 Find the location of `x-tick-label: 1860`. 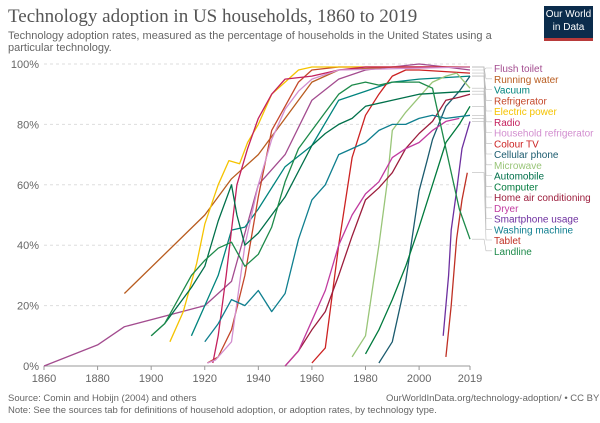

x-tick-label: 1860 is located at coordinates (44, 379).